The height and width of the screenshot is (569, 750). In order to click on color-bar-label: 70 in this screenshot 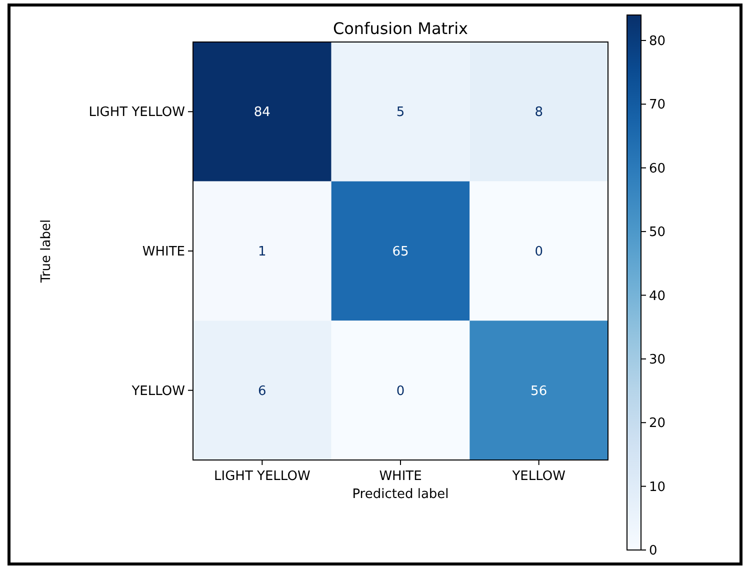, I will do `click(657, 105)`.